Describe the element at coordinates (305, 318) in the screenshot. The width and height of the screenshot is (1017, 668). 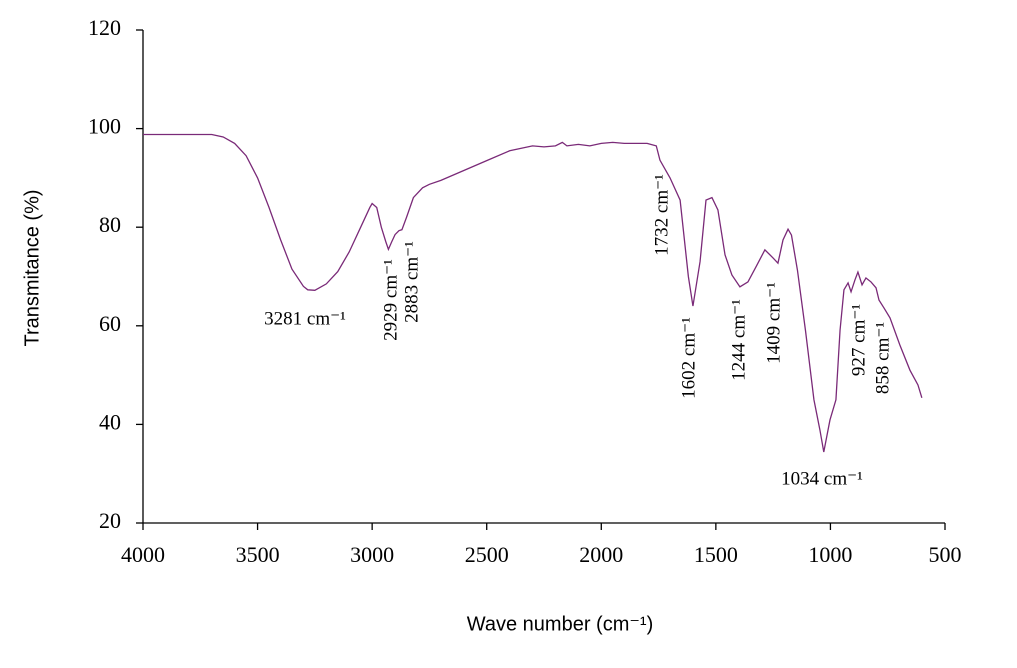
I see `peak-annotation: 3281 cm⁻¹` at that location.